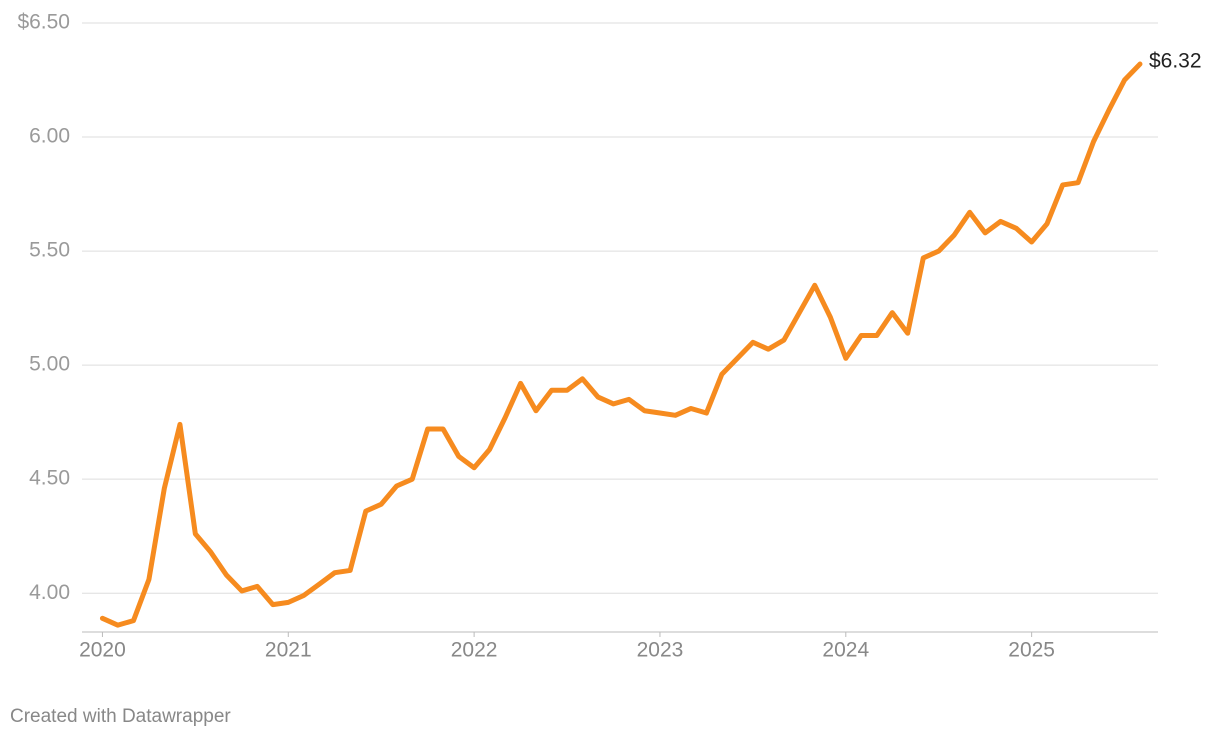 This screenshot has height=740, width=1220. I want to click on y-tick-label: $6.50, so click(43, 22).